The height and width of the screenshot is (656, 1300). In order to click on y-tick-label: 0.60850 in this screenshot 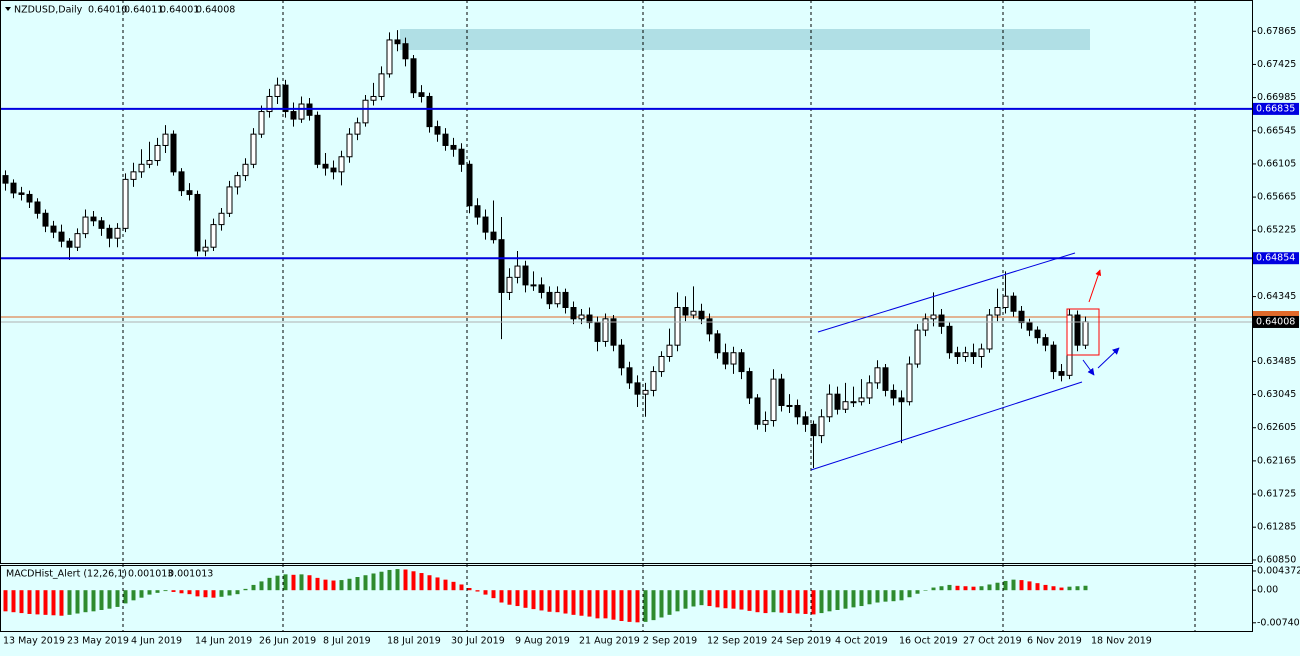, I will do `click(1276, 559)`.